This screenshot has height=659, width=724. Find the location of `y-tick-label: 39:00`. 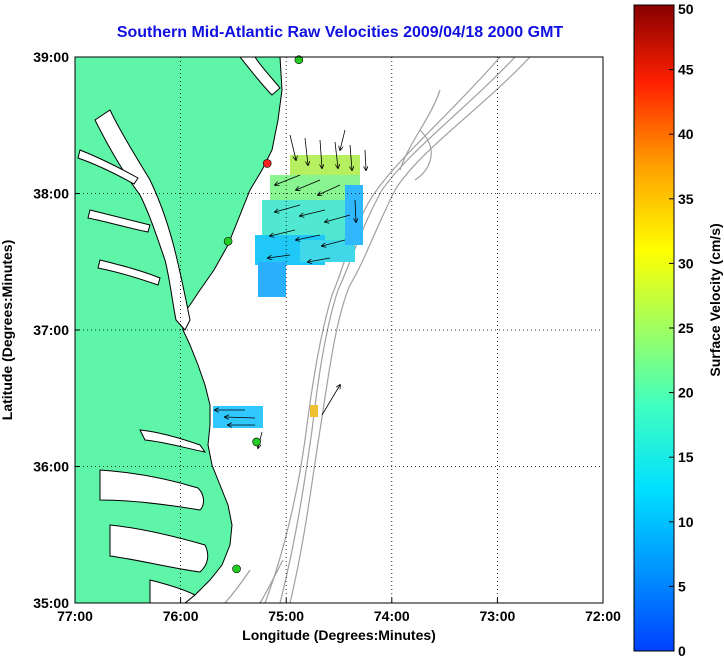

y-tick-label: 39:00 is located at coordinates (51, 57).